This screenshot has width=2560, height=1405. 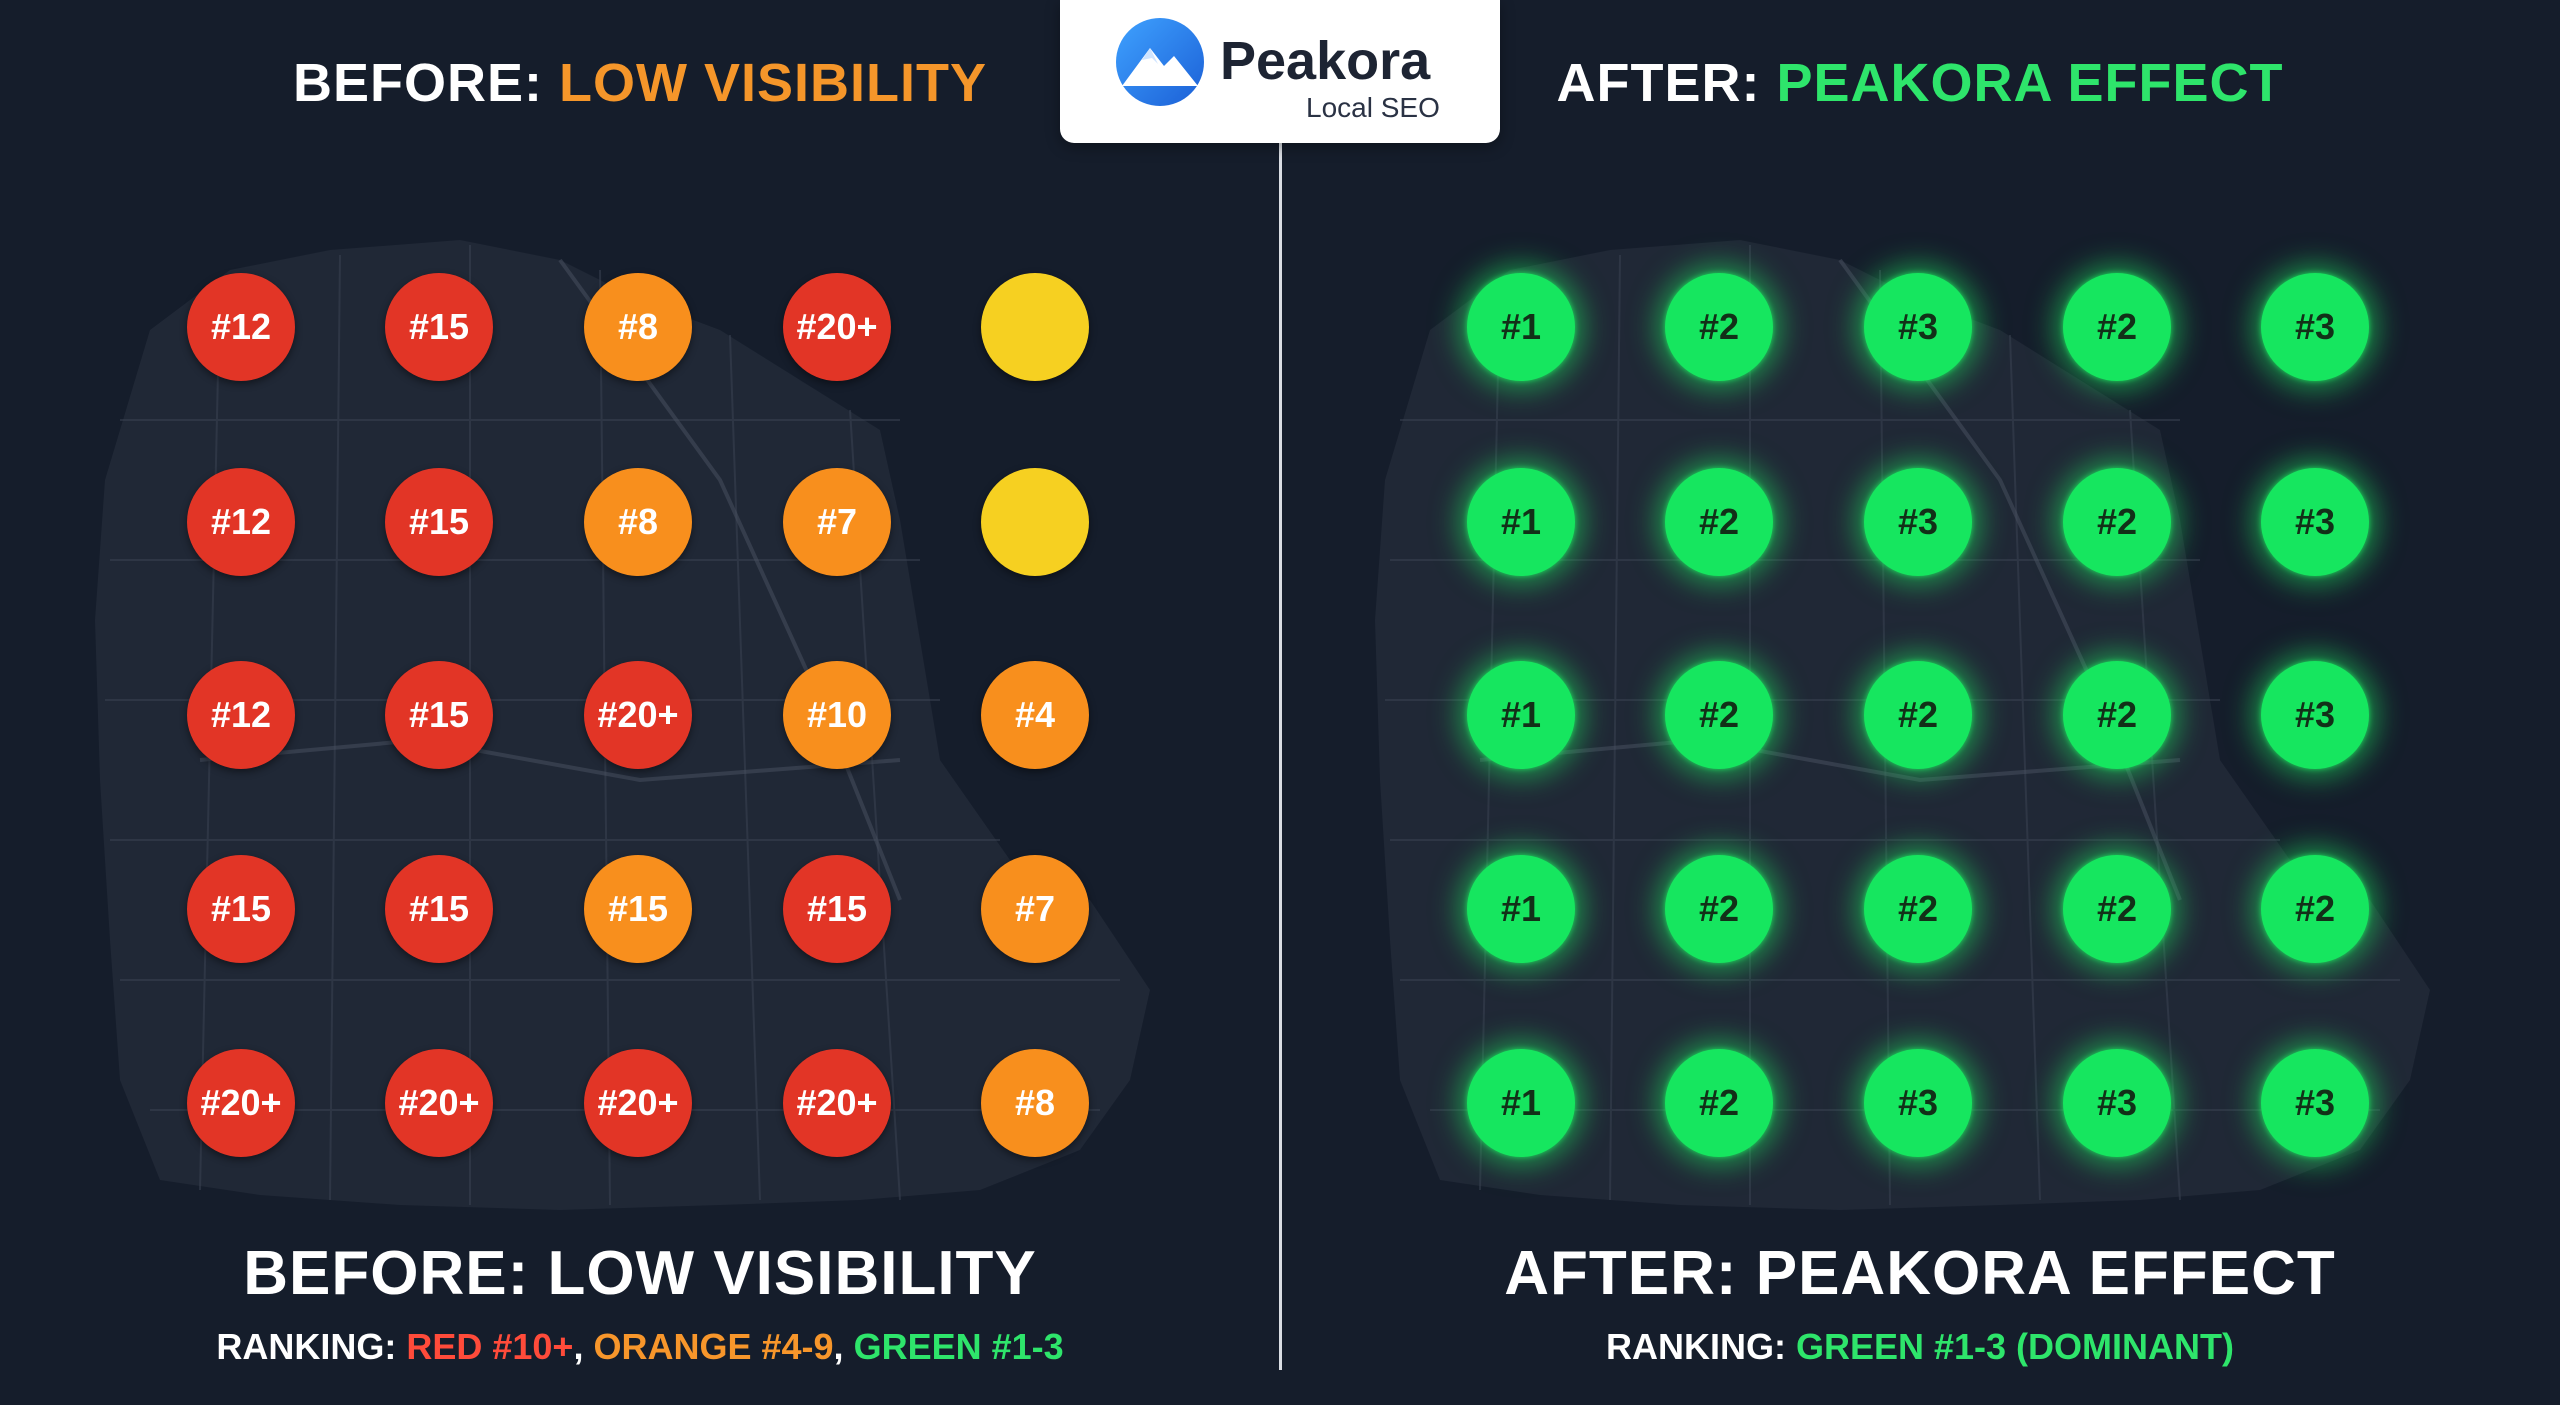 I want to click on brand-subtitle: Local SEO, so click(x=1373, y=107).